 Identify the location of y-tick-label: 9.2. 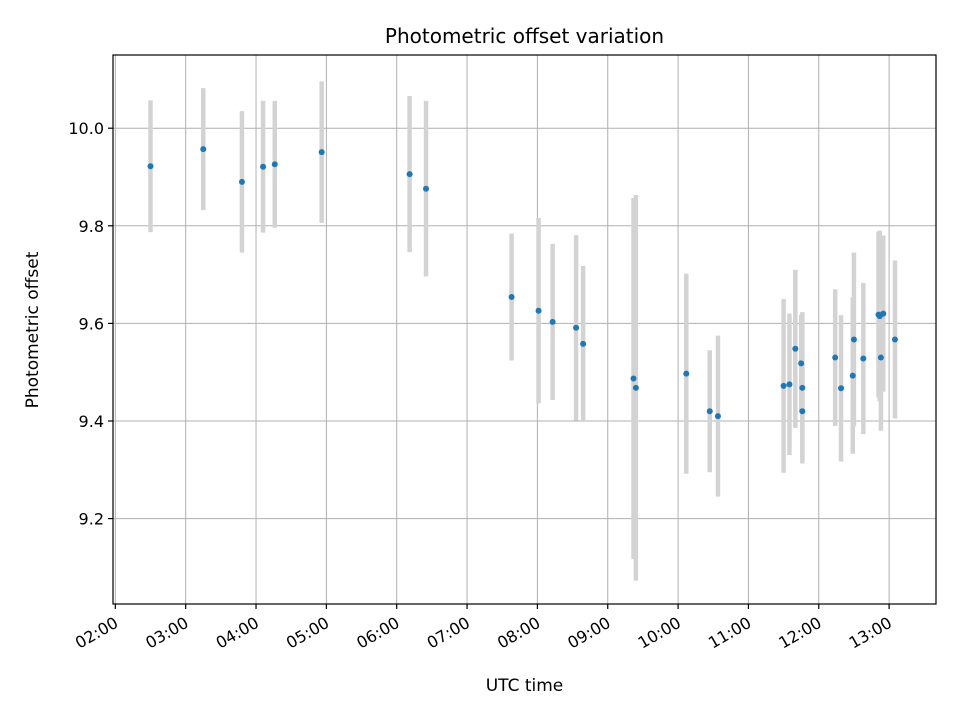
(91, 519).